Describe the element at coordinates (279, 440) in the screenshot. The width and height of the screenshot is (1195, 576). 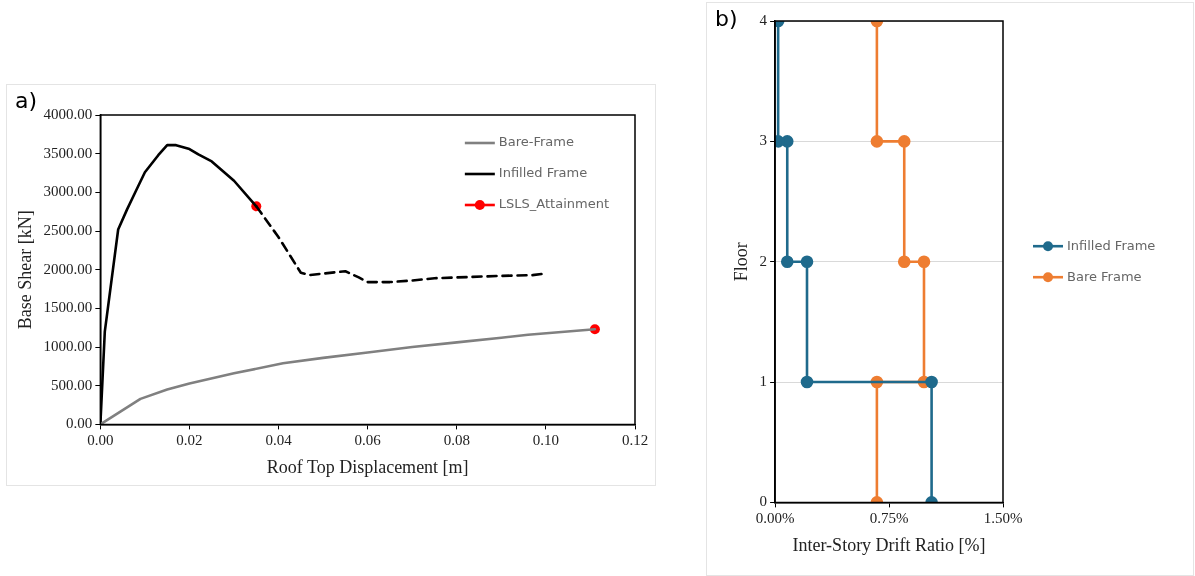
I see `x-tick-label: 0.04` at that location.